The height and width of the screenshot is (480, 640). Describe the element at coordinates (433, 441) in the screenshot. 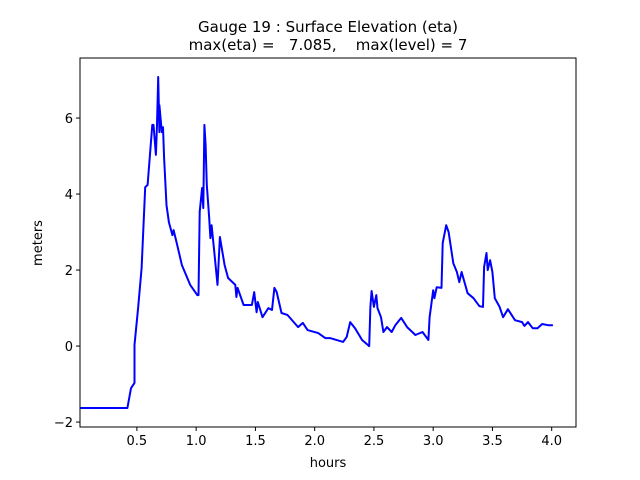

I see `x-tick-label: 3.0` at that location.